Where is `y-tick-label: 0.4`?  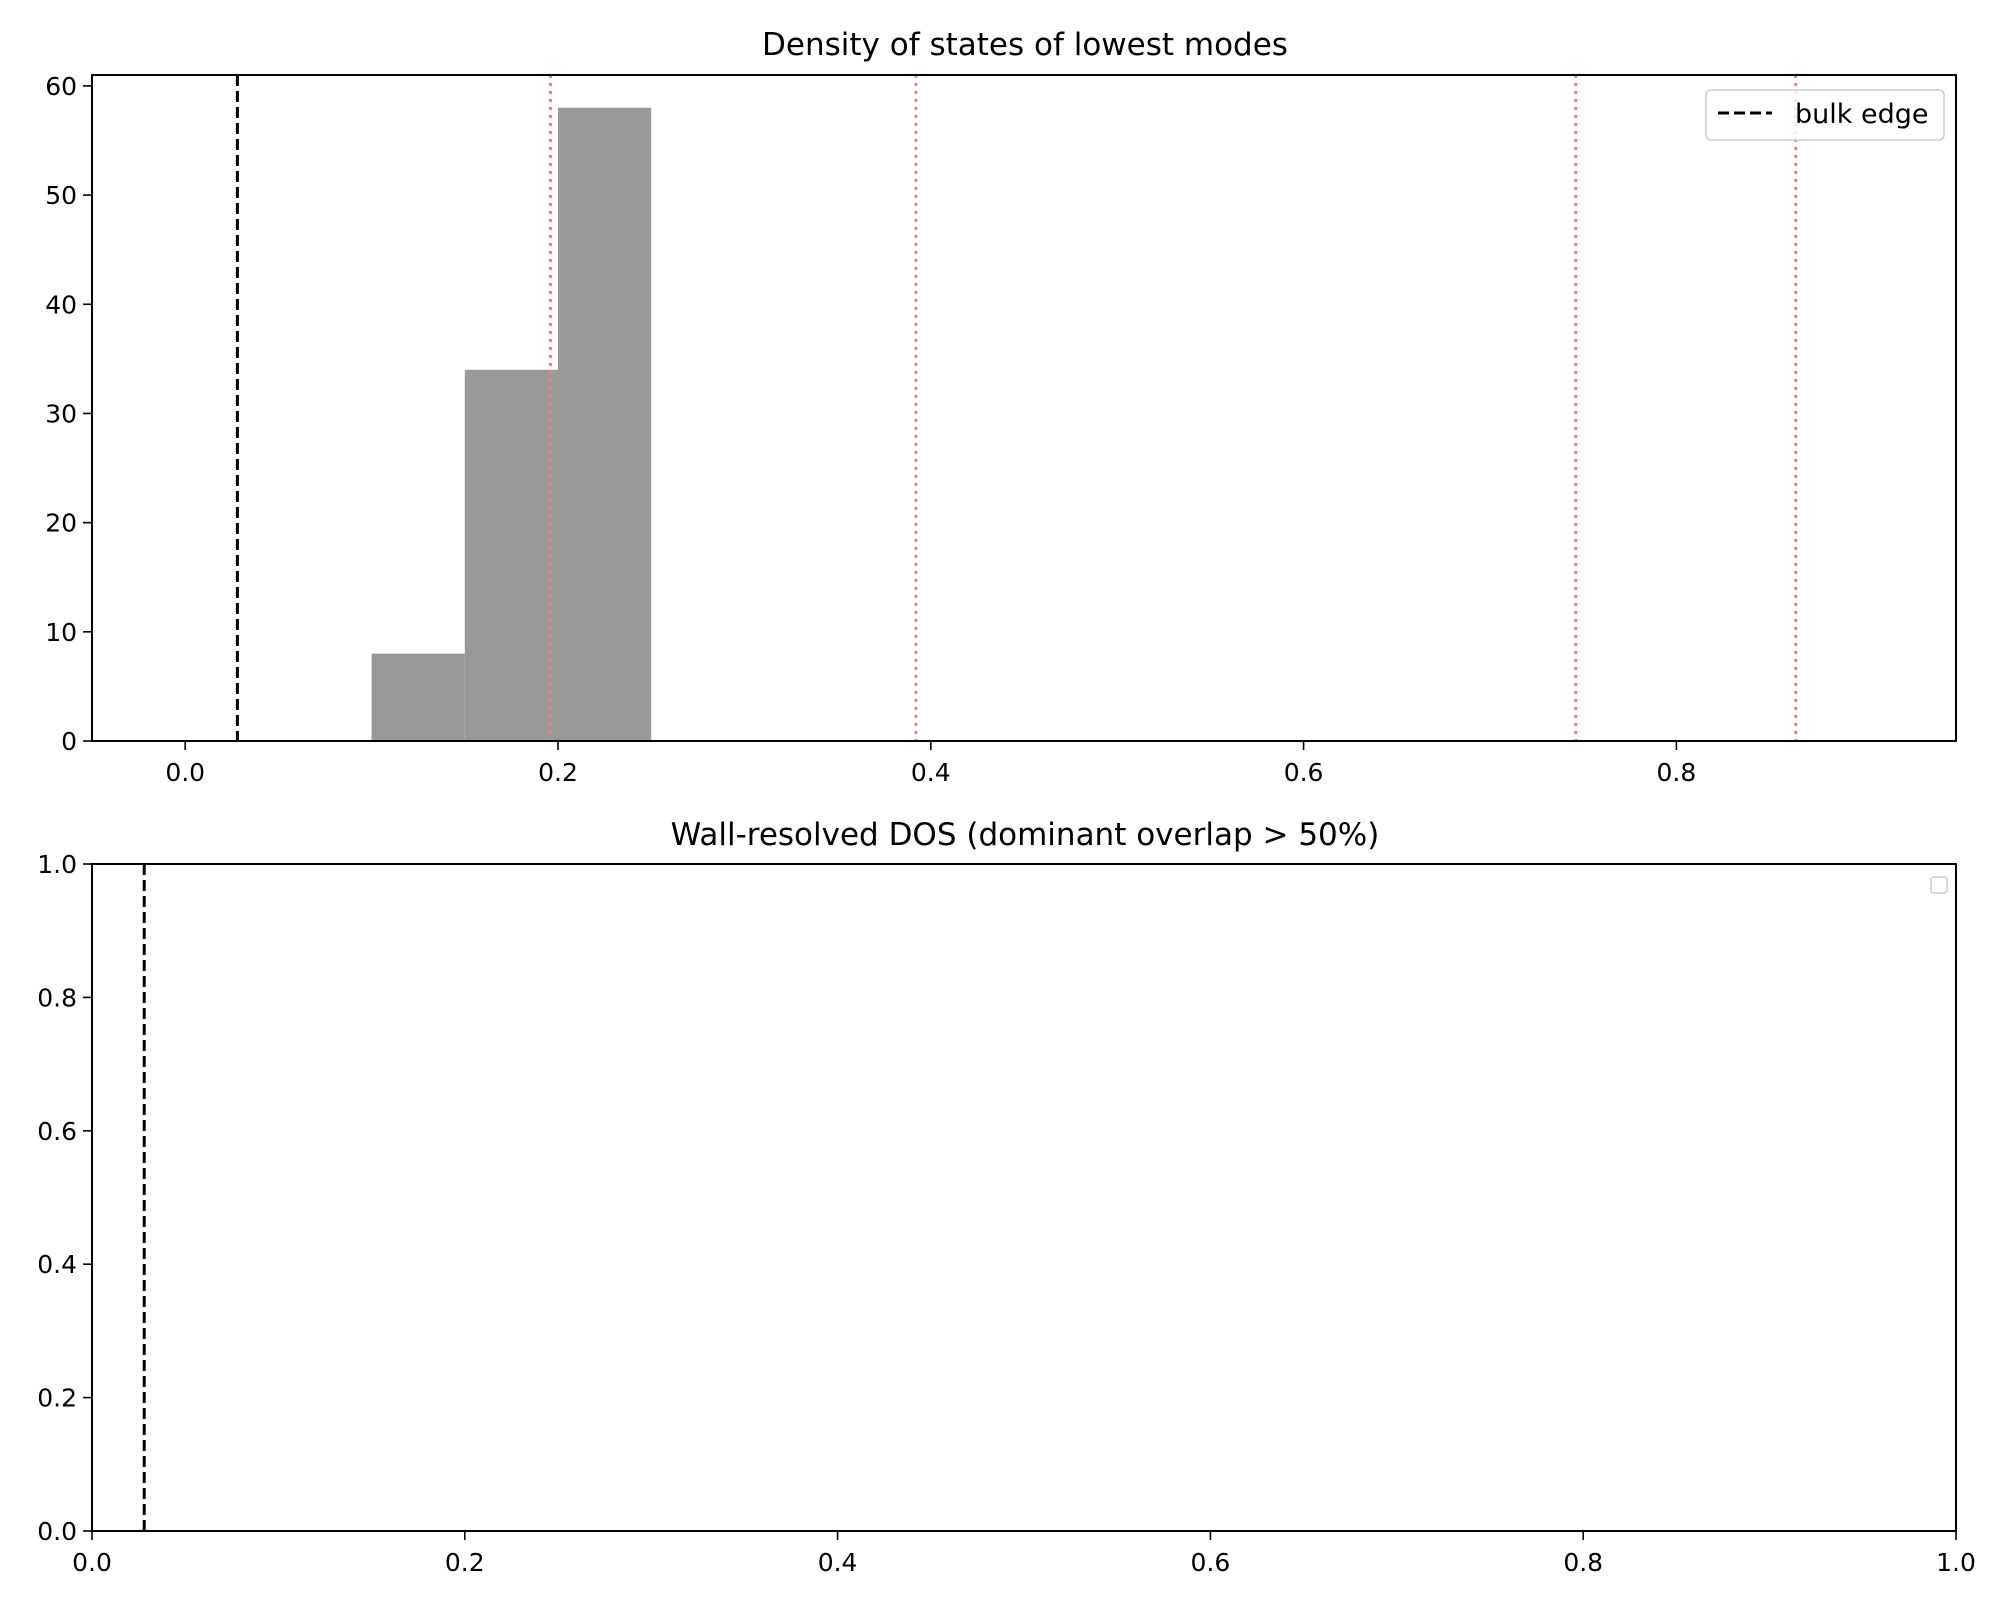
y-tick-label: 0.4 is located at coordinates (57, 1264).